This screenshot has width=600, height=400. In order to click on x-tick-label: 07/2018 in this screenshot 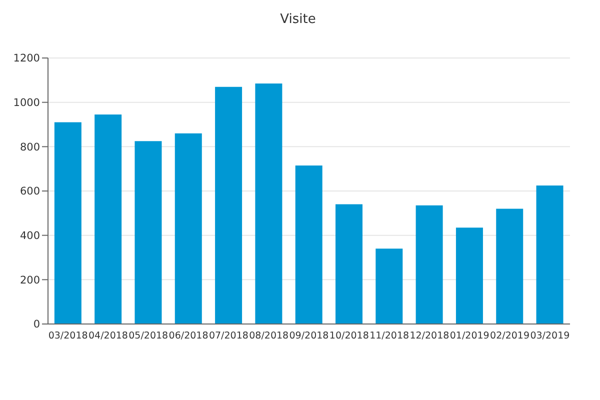, I will do `click(228, 336)`.